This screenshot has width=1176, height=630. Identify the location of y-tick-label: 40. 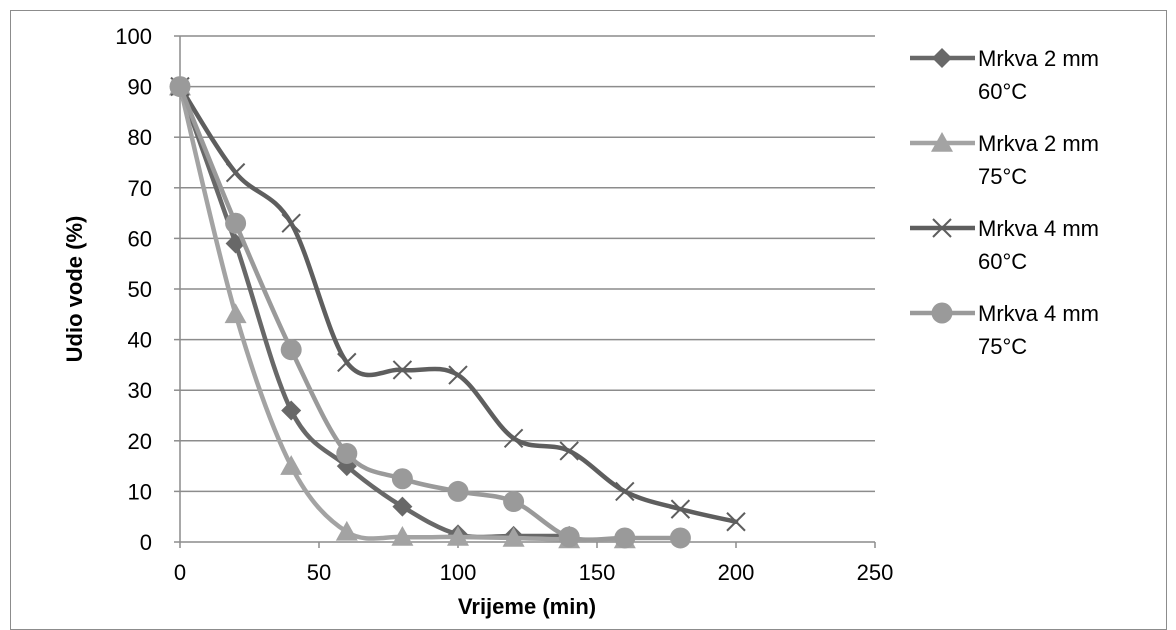
(140, 340).